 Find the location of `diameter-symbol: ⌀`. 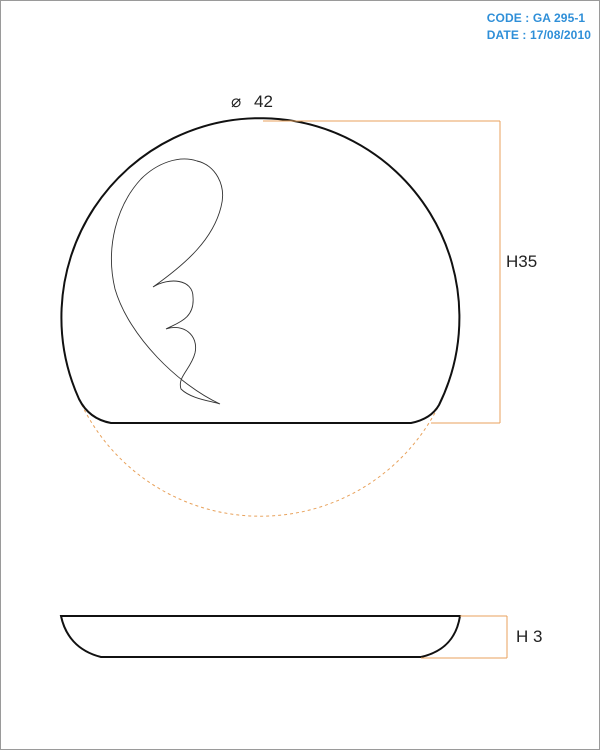

diameter-symbol: ⌀ is located at coordinates (236, 101).